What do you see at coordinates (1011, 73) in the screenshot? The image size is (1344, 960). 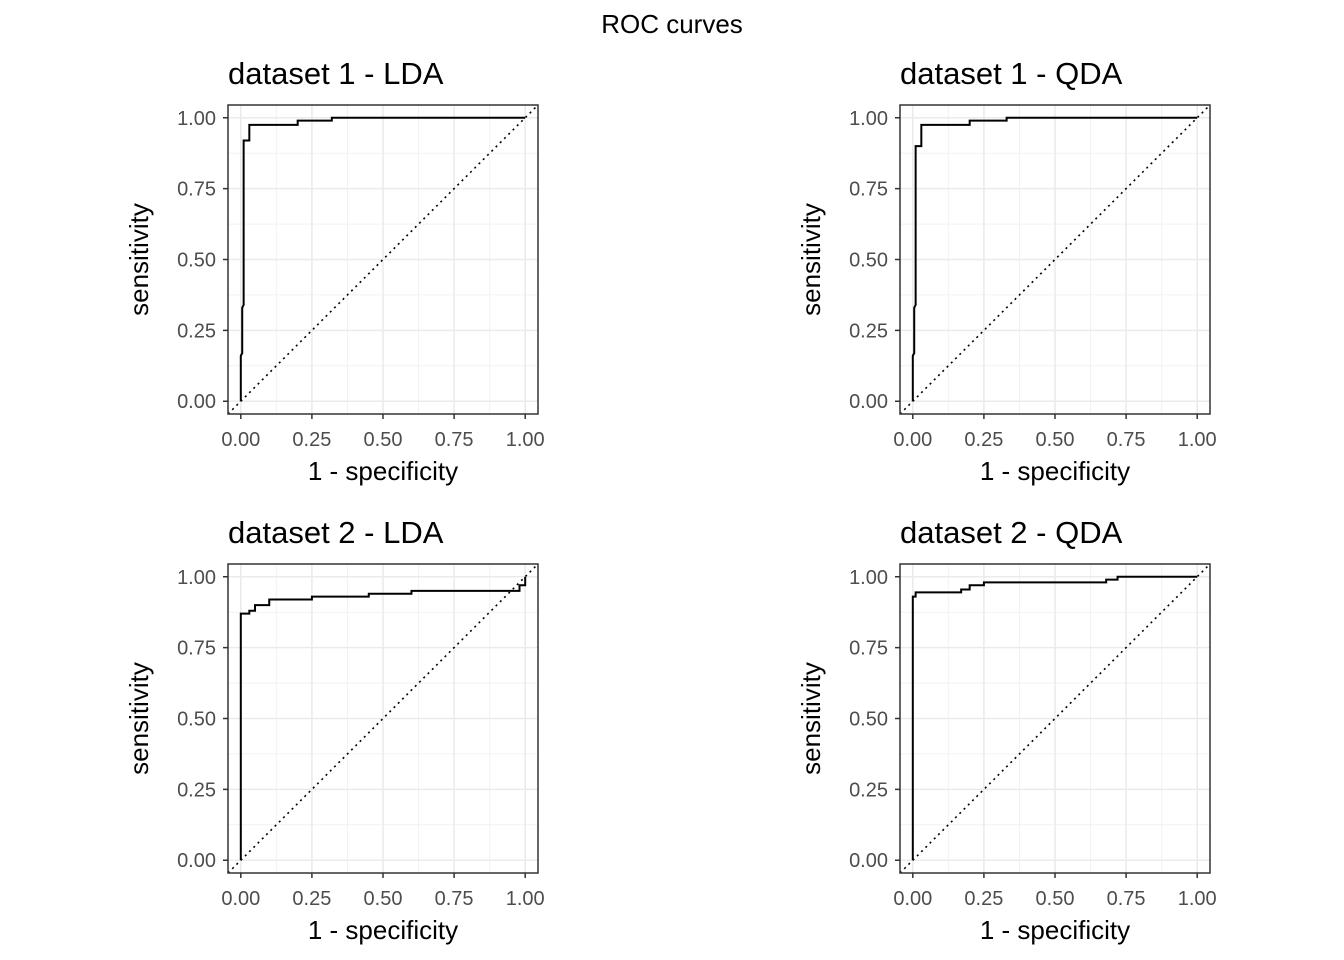 I see `panel-title: dataset 1 - QDA` at bounding box center [1011, 73].